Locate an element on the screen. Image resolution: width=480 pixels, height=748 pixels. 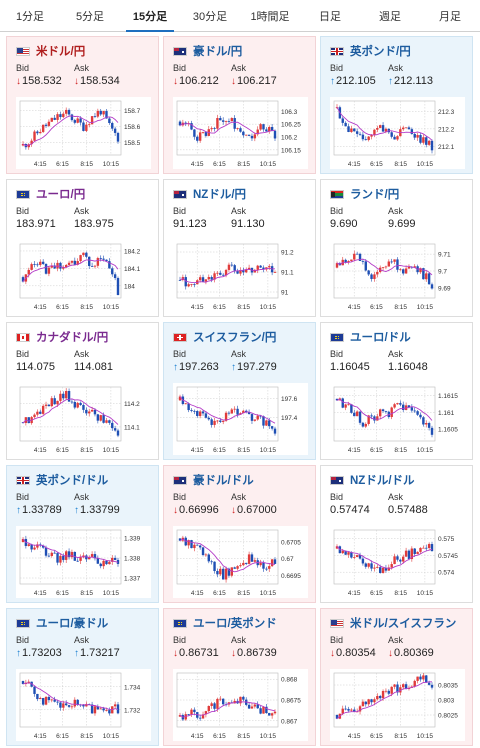
pair-name: 豪ドル/円 is located at coordinates (218, 52).